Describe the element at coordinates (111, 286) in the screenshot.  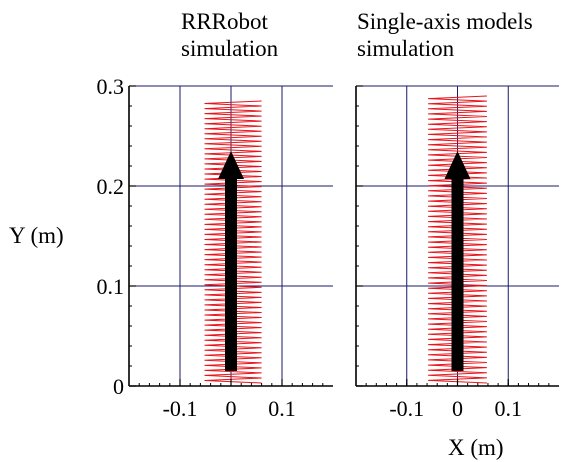
I see `y-tick-label: 0.1` at that location.